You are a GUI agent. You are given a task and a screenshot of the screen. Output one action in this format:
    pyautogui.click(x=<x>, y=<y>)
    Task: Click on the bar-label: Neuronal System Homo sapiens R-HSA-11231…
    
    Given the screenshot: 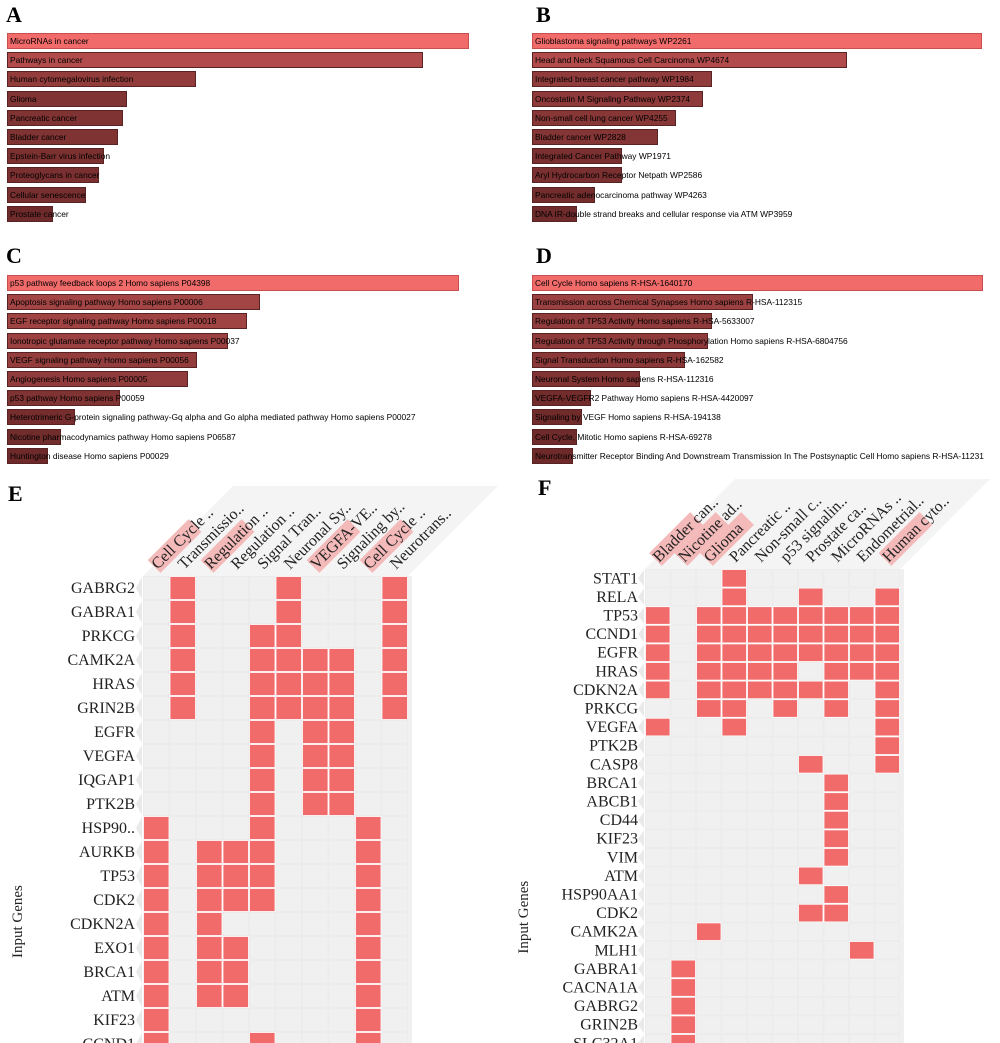 What is the action you would take?
    pyautogui.click(x=624, y=379)
    